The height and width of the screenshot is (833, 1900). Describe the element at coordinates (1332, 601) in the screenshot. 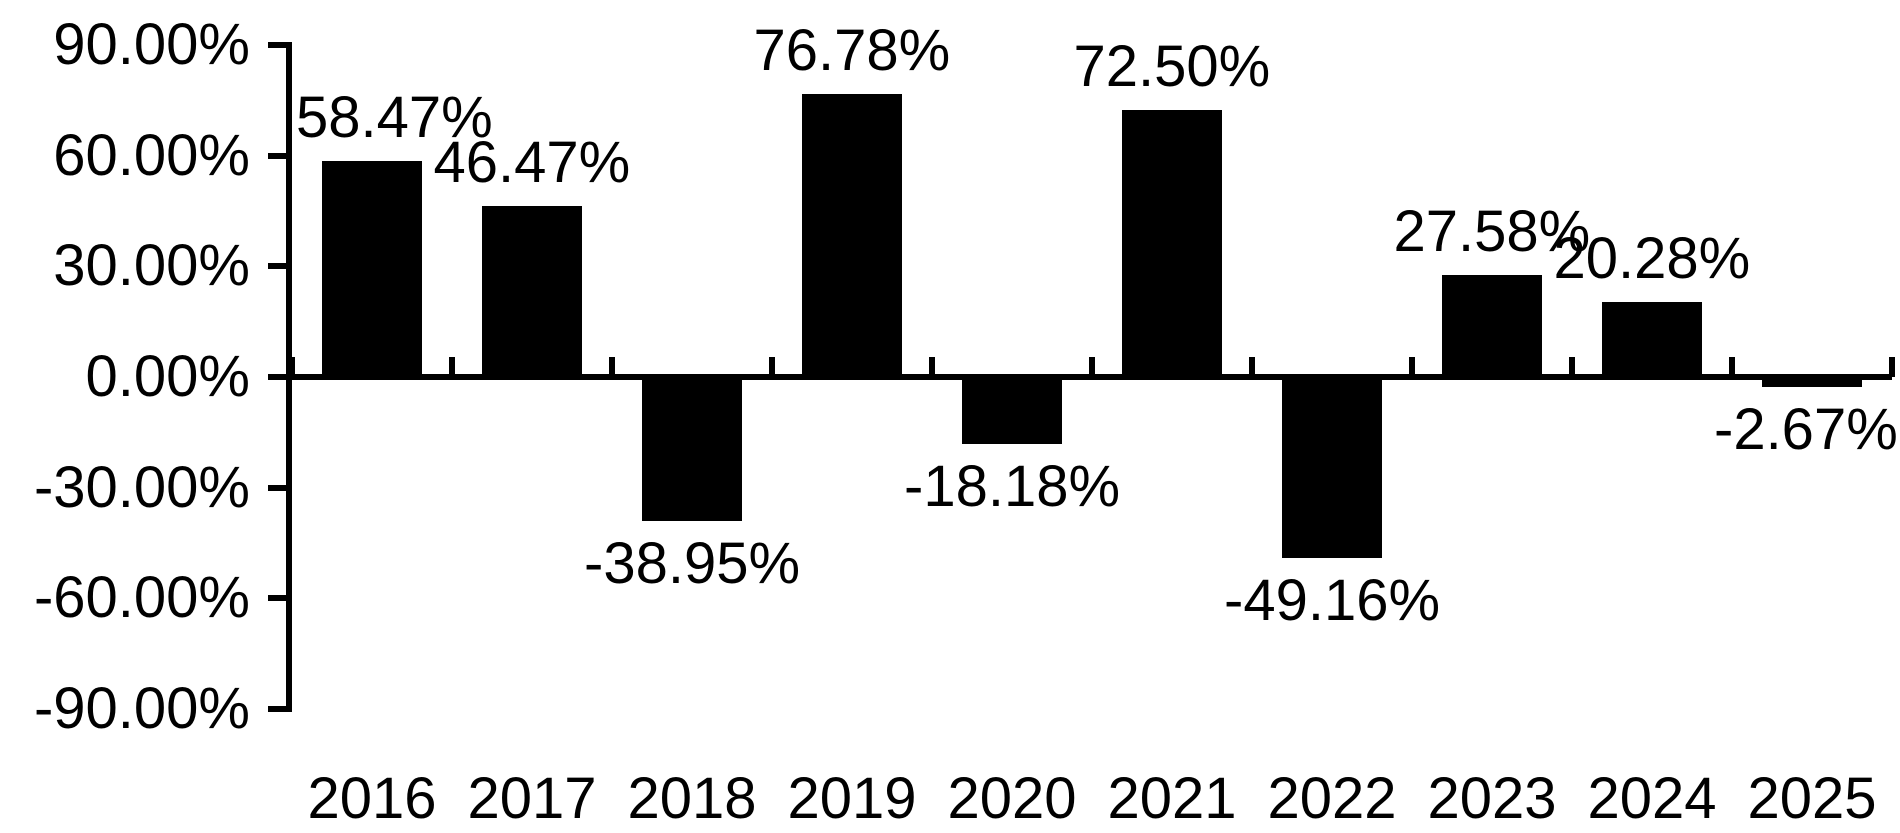

I see `bar-value-label: -49.16%` at that location.